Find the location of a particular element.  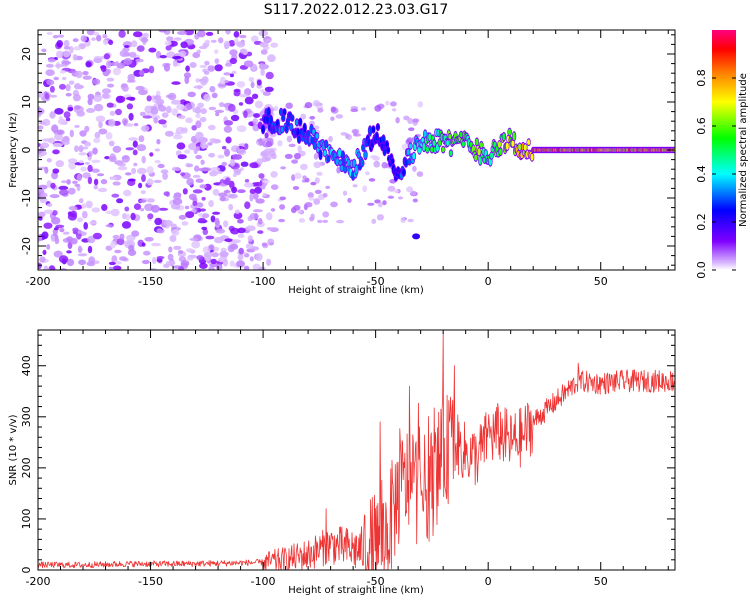

x-tick-label: -200 is located at coordinates (38, 581).